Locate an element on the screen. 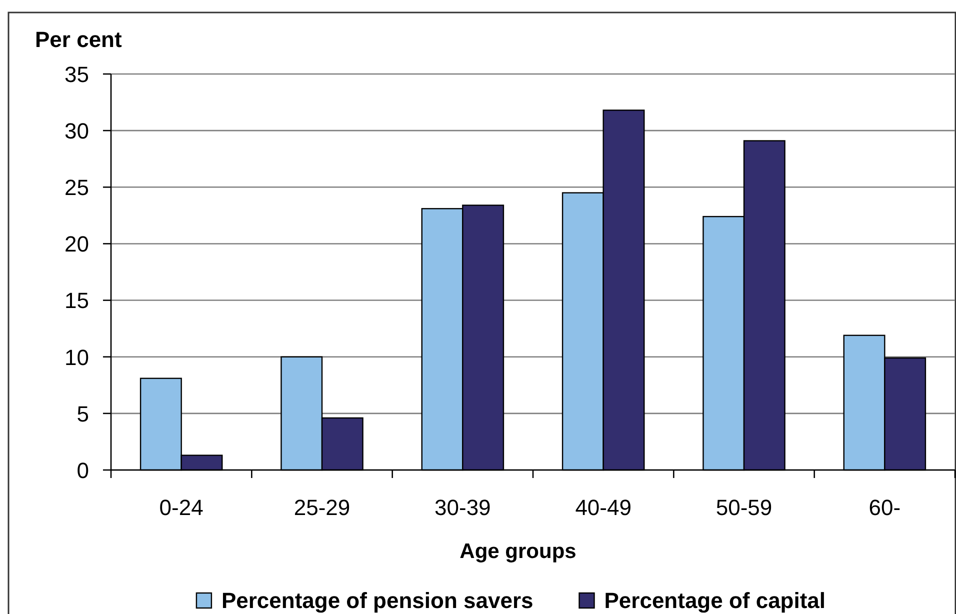 This screenshot has width=956, height=614. y-tick-label: 15 is located at coordinates (76, 301).